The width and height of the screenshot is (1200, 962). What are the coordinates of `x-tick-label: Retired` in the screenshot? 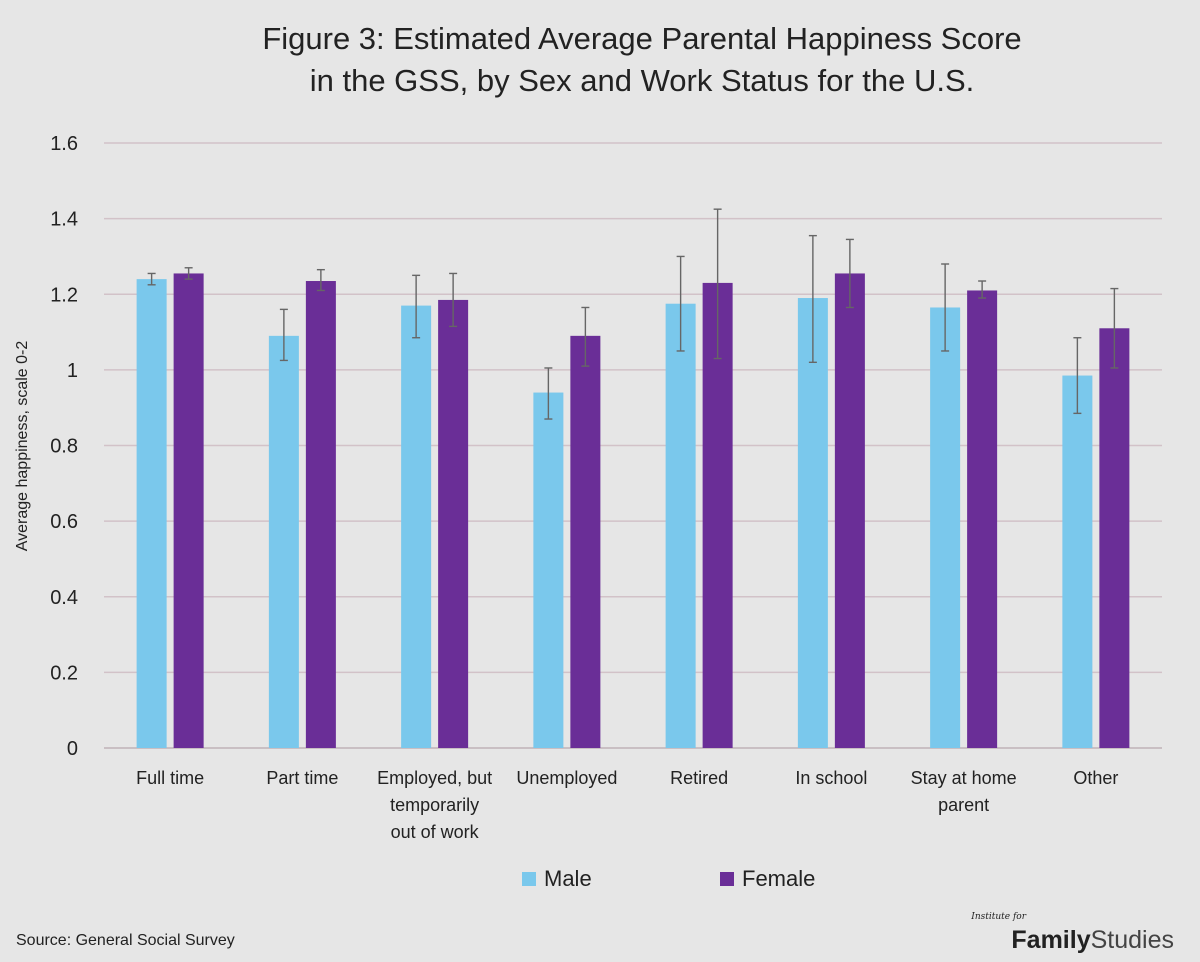 It's located at (699, 778).